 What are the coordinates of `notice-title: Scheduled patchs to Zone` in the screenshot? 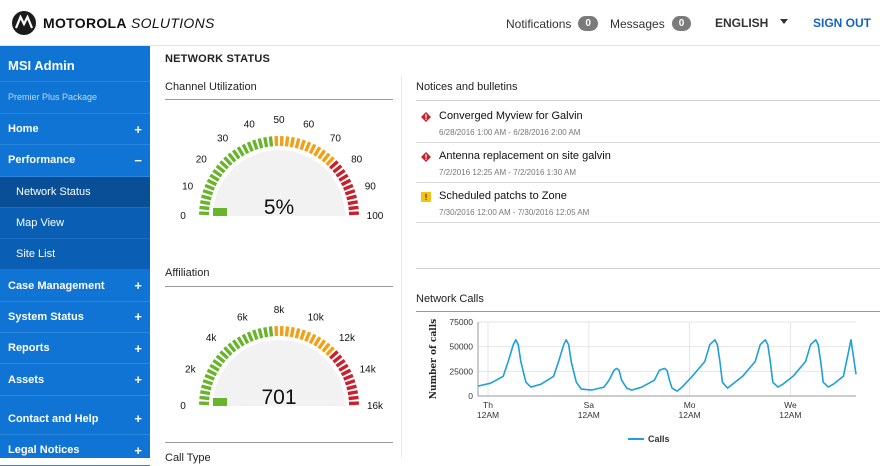 It's located at (503, 196).